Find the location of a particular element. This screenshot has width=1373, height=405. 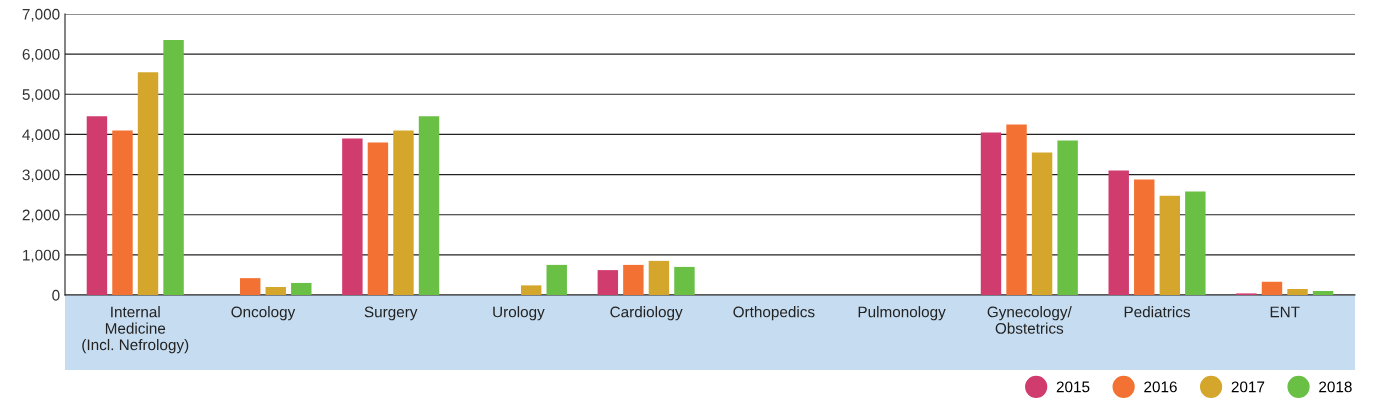

y-tick-label: 7,000 is located at coordinates (41, 15).